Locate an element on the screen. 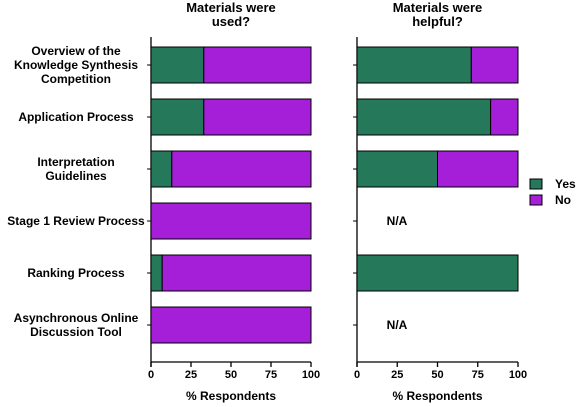 The width and height of the screenshot is (580, 407). panel-1-x-tick-label: 50 is located at coordinates (437, 375).